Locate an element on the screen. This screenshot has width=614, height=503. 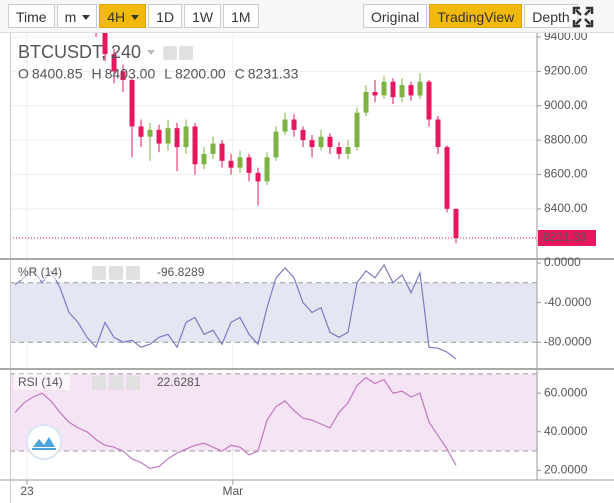
ohlc-key: H is located at coordinates (97, 74).